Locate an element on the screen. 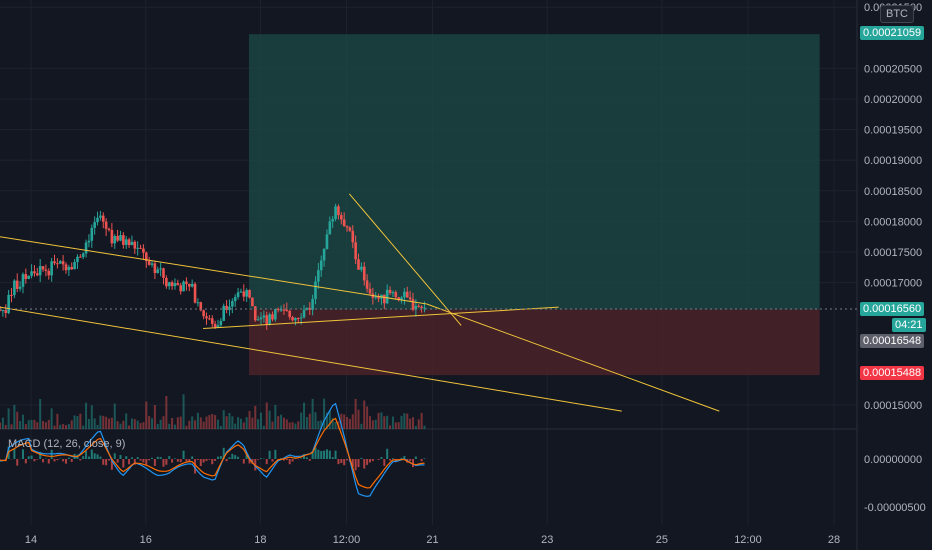 The height and width of the screenshot is (550, 932). macd-indicator-label: MACD (12, 26, close, 9) is located at coordinates (67, 444).